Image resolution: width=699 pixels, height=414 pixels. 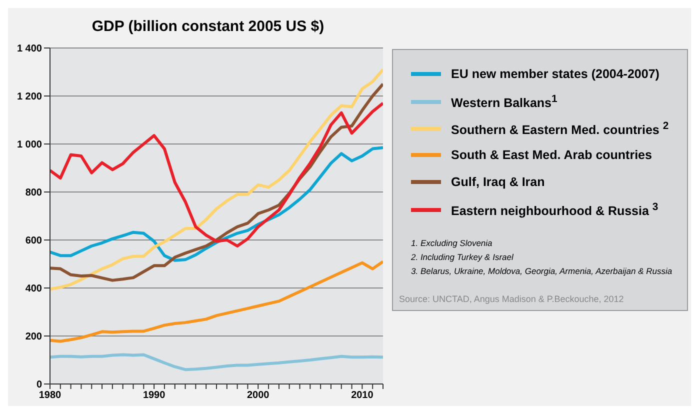 I want to click on legend-label: Eastern neighbourhood & Russia $^{3}$, so click(x=554, y=210).